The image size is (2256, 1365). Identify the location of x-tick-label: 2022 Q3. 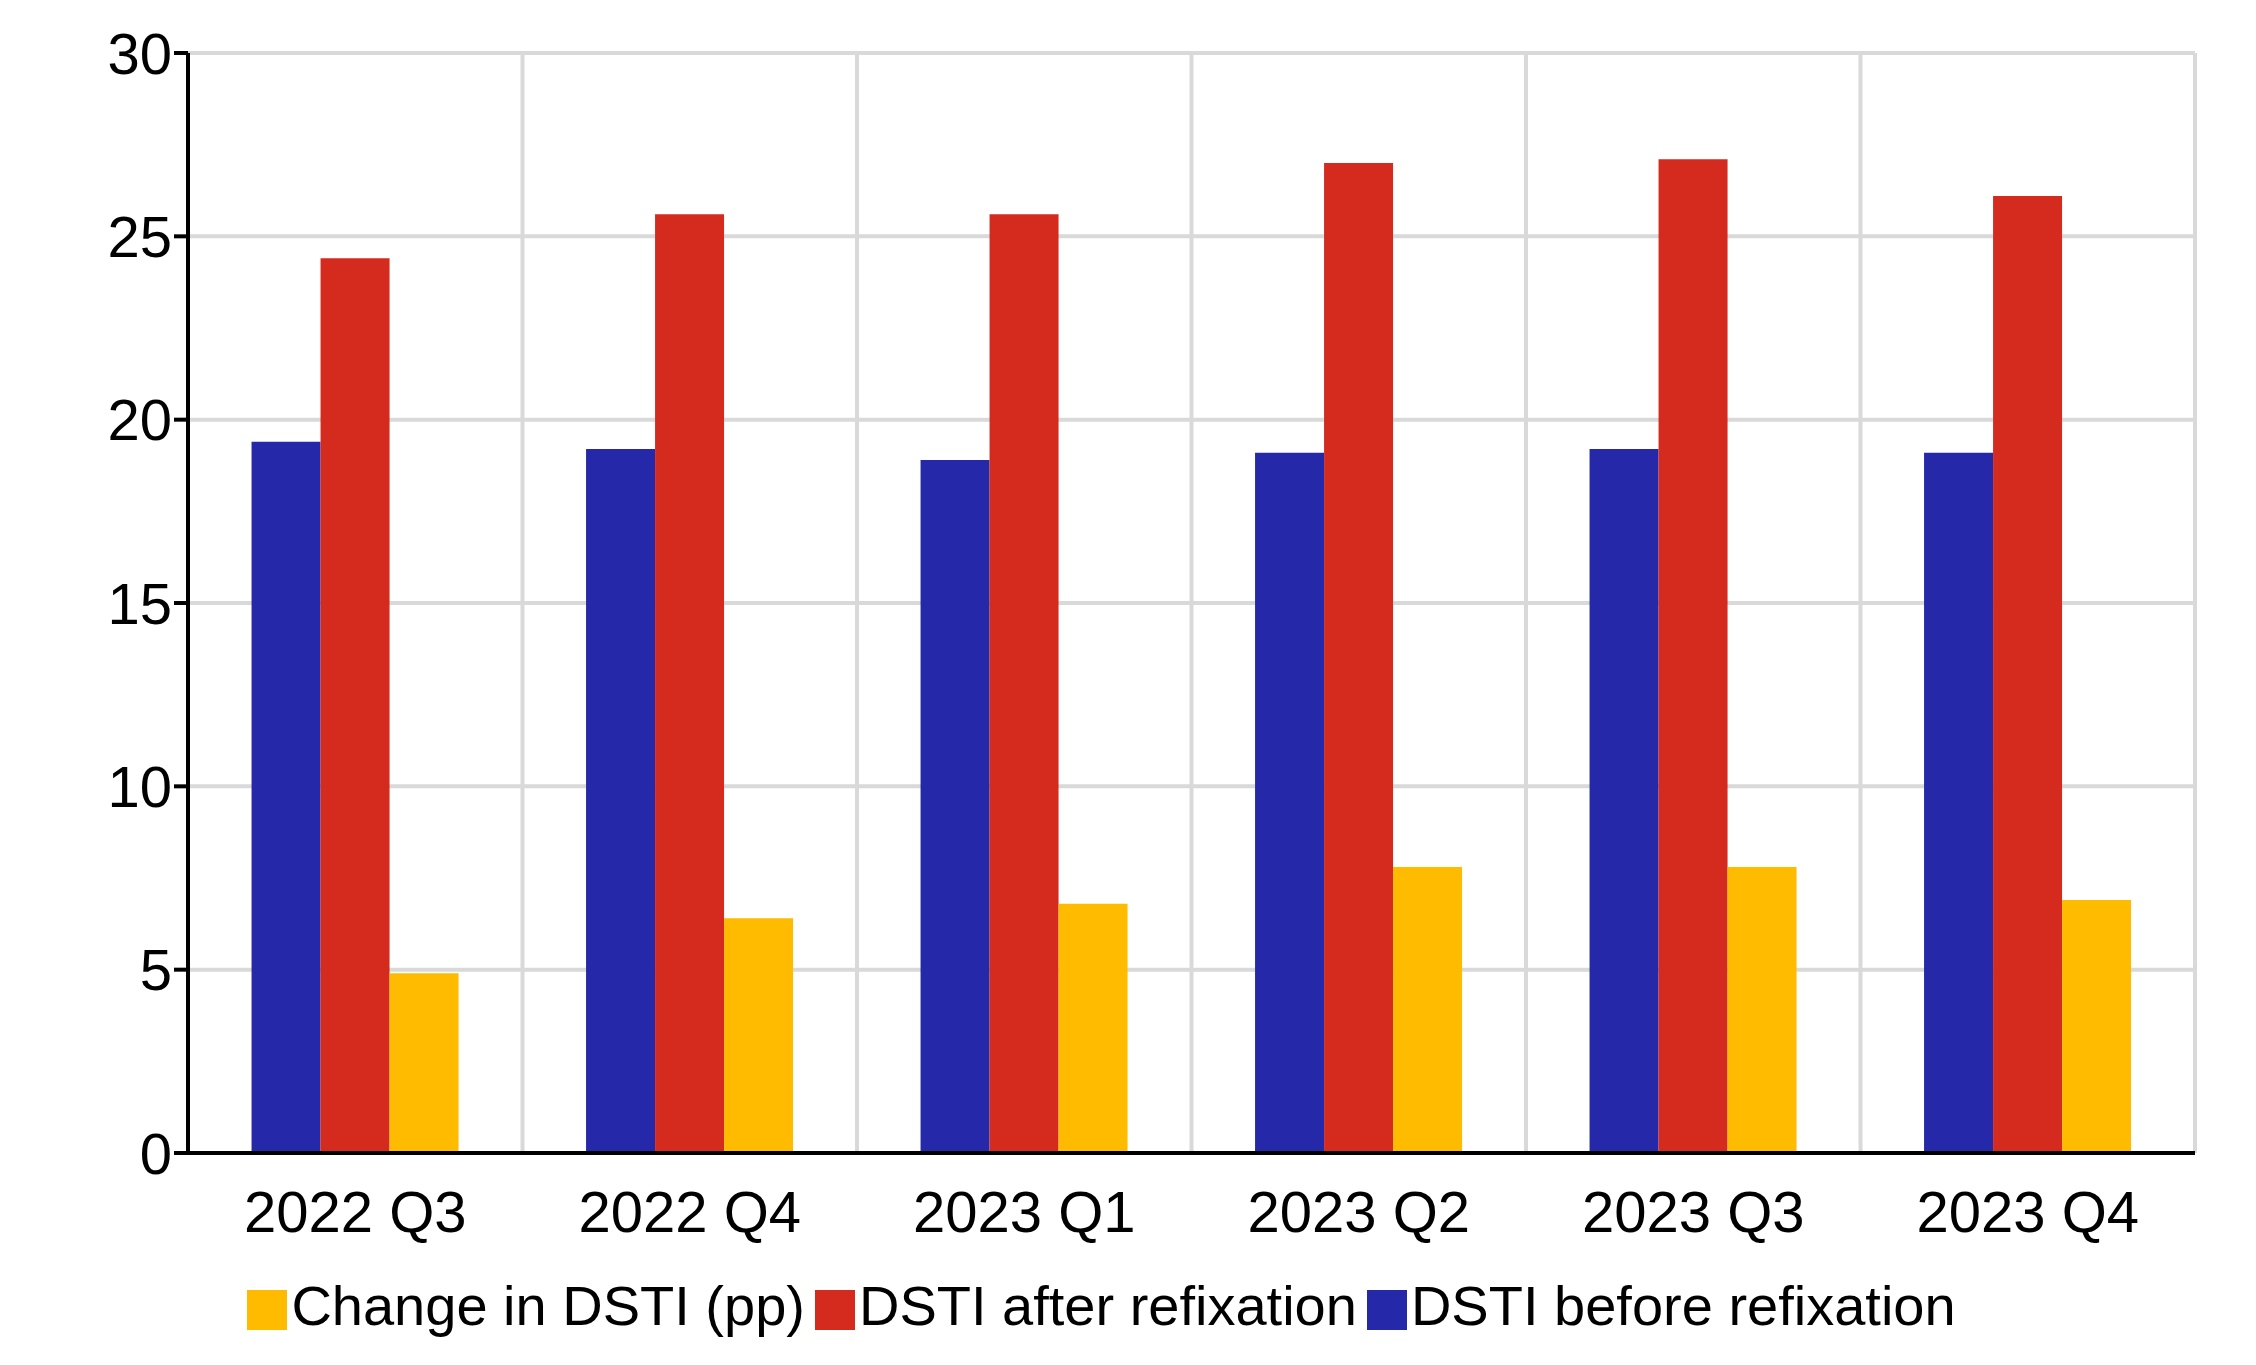
(355, 1212).